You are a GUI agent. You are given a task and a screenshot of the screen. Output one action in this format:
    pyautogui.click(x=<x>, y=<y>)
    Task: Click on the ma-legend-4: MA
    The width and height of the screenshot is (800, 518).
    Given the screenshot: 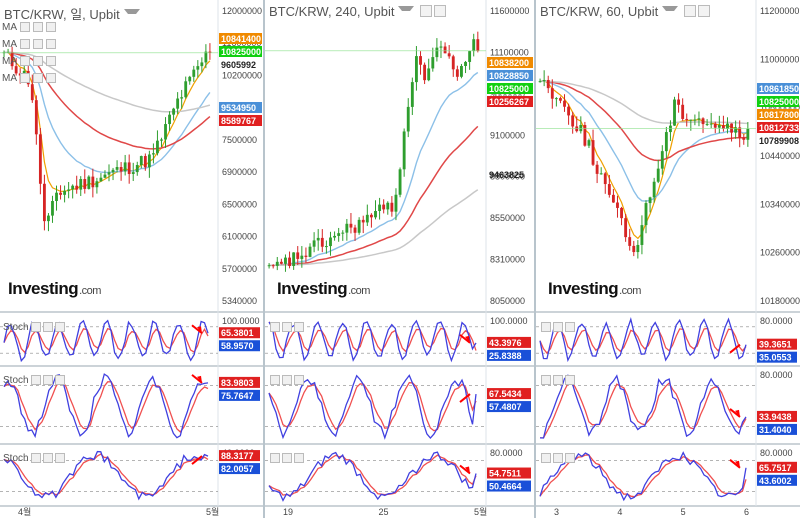 What is the action you would take?
    pyautogui.click(x=29, y=78)
    